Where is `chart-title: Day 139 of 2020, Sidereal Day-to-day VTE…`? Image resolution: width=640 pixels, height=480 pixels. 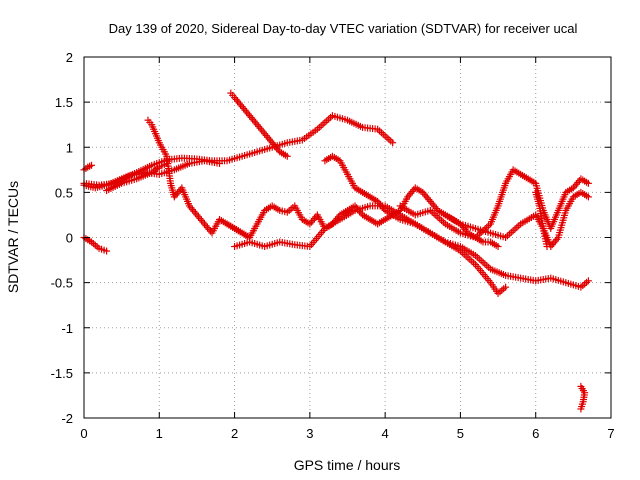
chart-title: Day 139 of 2020, Sidereal Day-to-day VTE… is located at coordinates (343, 28).